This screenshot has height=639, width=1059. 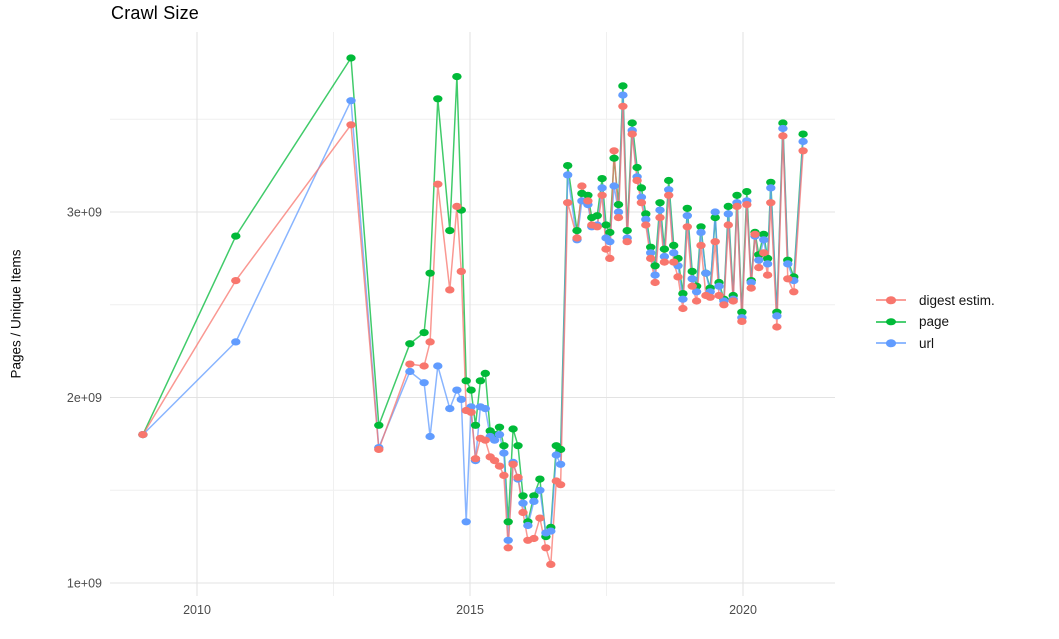 I want to click on y-tick-label: 3e+09, so click(x=84, y=213).